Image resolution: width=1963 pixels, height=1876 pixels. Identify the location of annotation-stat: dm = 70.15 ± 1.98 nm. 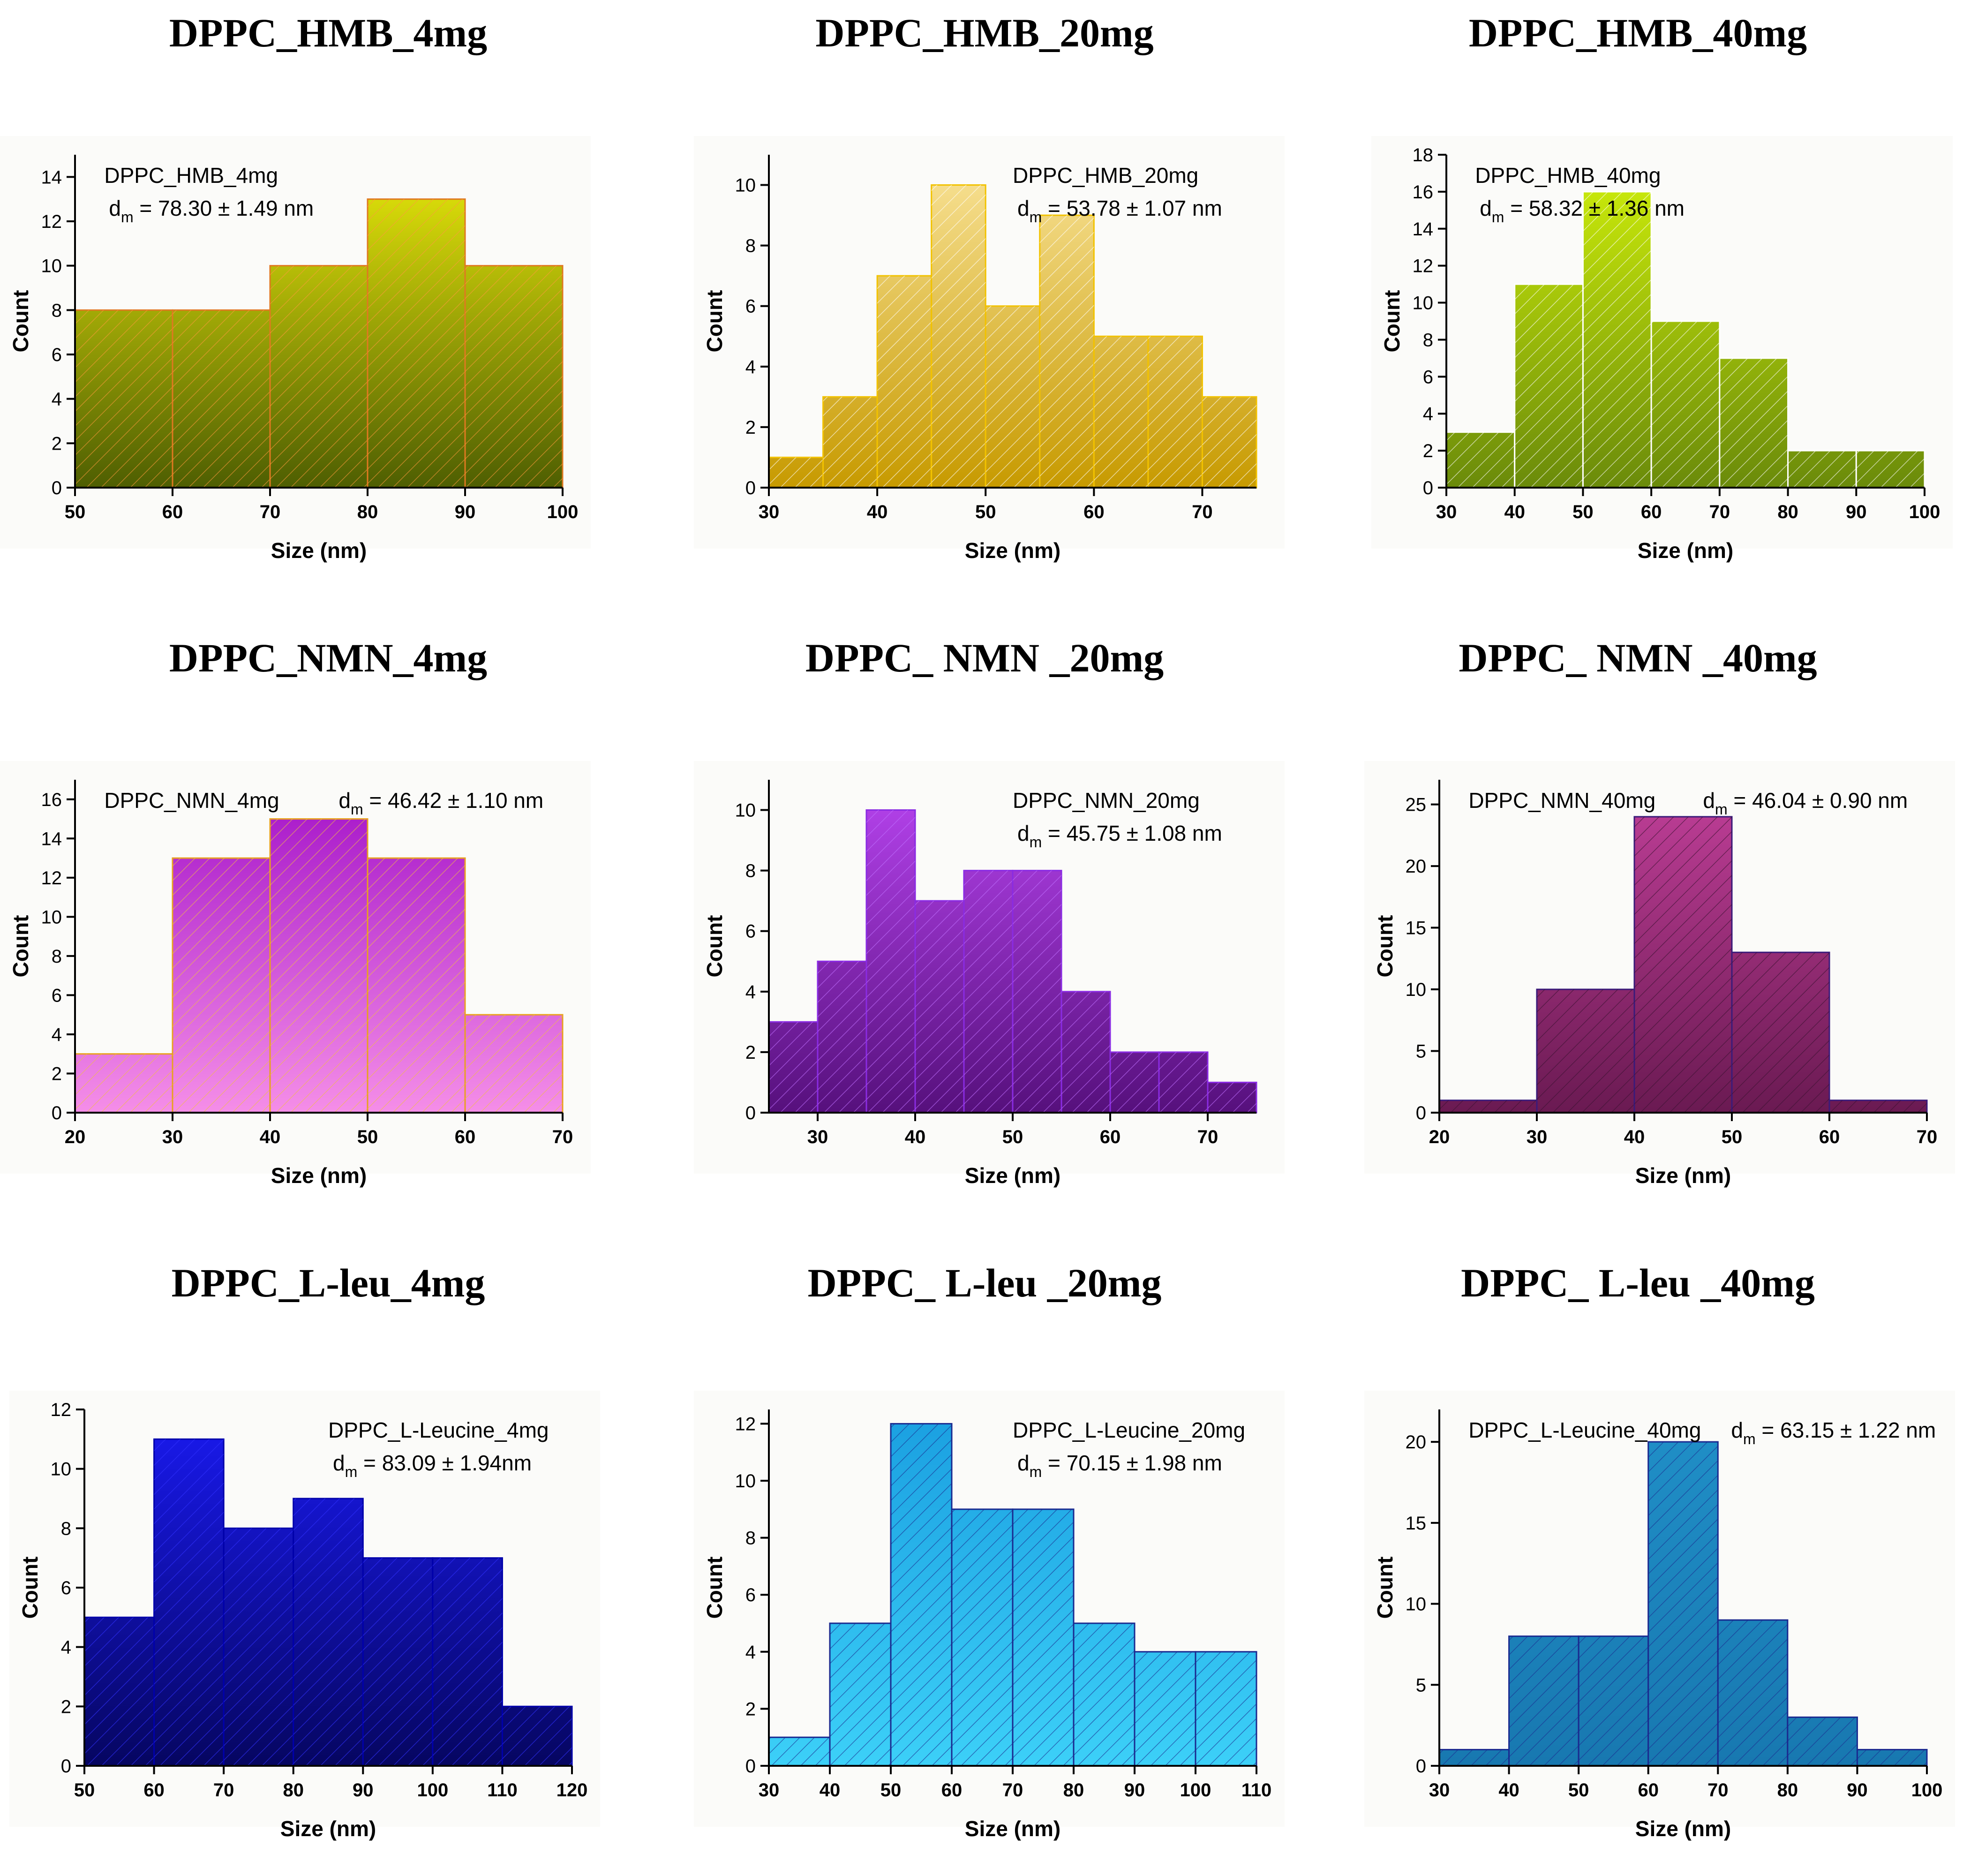
(1119, 1465).